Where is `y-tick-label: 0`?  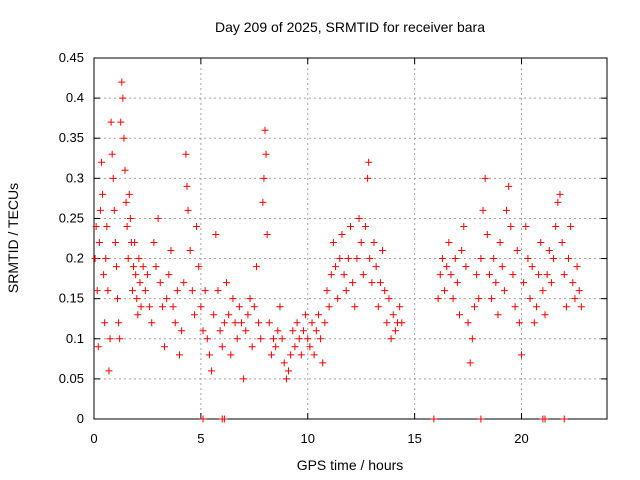
y-tick-label: 0 is located at coordinates (80, 418).